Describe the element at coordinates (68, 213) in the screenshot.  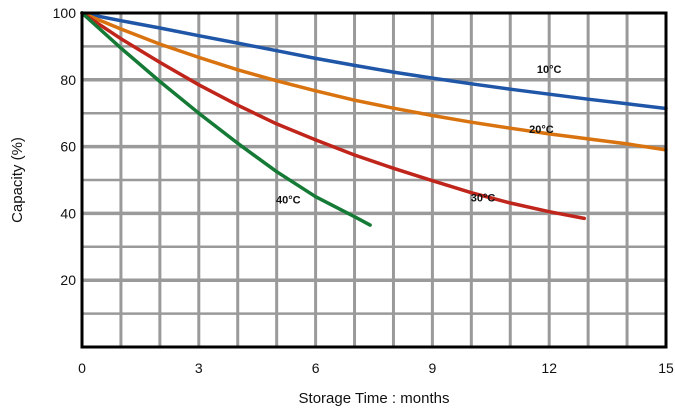
I see `y-tick-label: 40` at that location.